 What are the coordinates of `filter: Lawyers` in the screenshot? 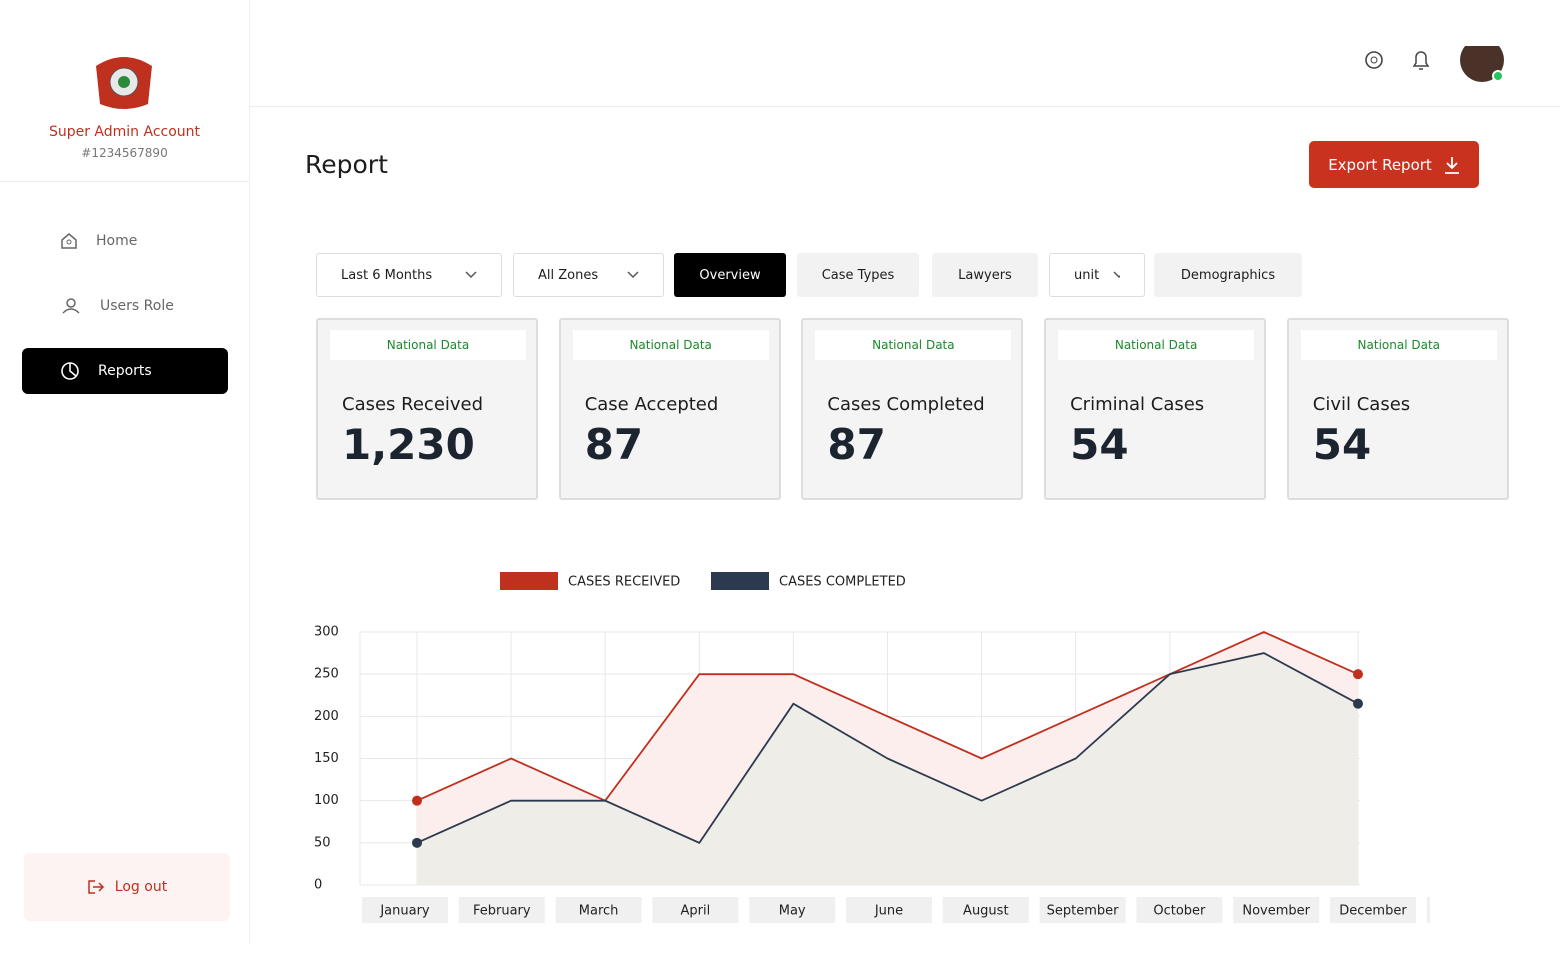 It's located at (985, 275).